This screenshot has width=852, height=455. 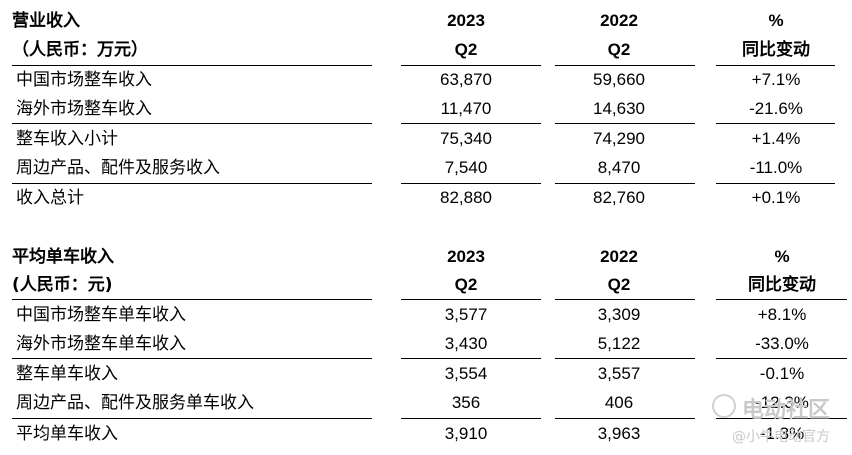 I want to click on table2-unit: (人民币：元), so click(x=62, y=285).